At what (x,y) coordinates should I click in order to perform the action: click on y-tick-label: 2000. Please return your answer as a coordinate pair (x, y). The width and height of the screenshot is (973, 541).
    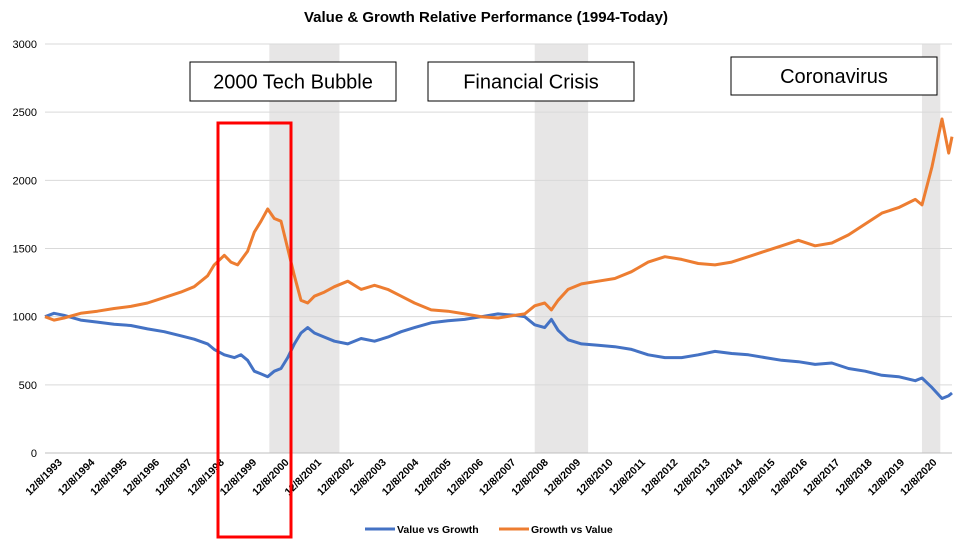
    Looking at the image, I should click on (25, 181).